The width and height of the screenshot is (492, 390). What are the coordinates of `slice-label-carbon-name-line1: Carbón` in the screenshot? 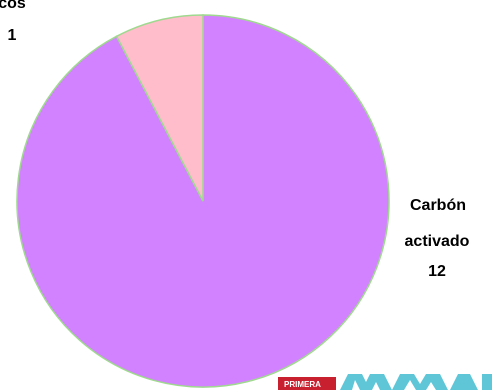 It's located at (438, 205).